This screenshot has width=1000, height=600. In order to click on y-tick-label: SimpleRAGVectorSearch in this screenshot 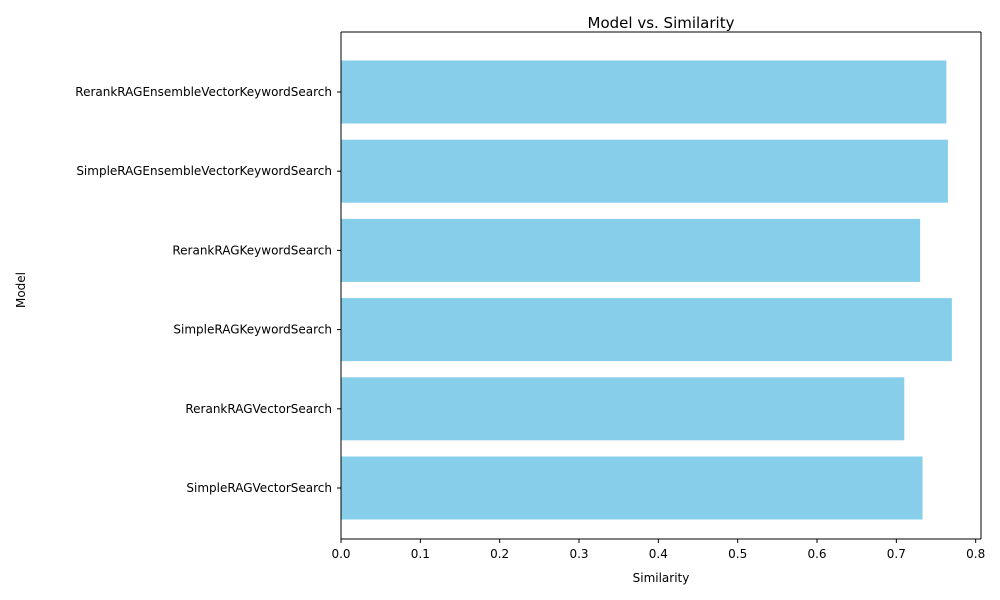, I will do `click(259, 488)`.